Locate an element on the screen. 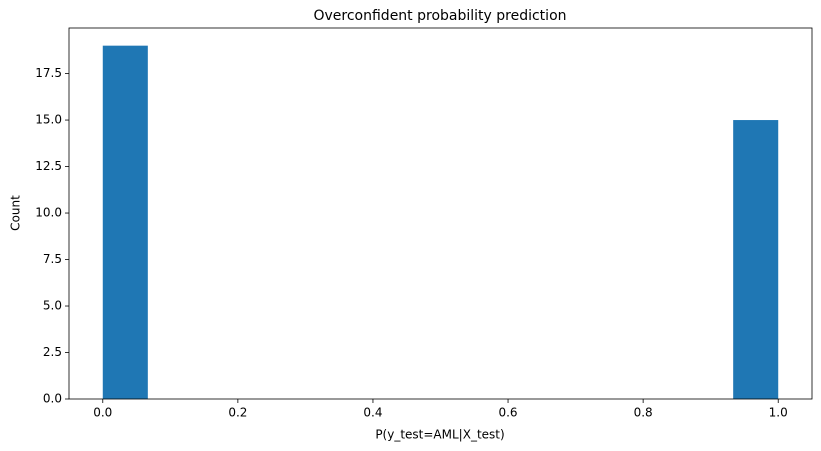 The height and width of the screenshot is (451, 821). x-tick-label: 0.0 is located at coordinates (102, 413).